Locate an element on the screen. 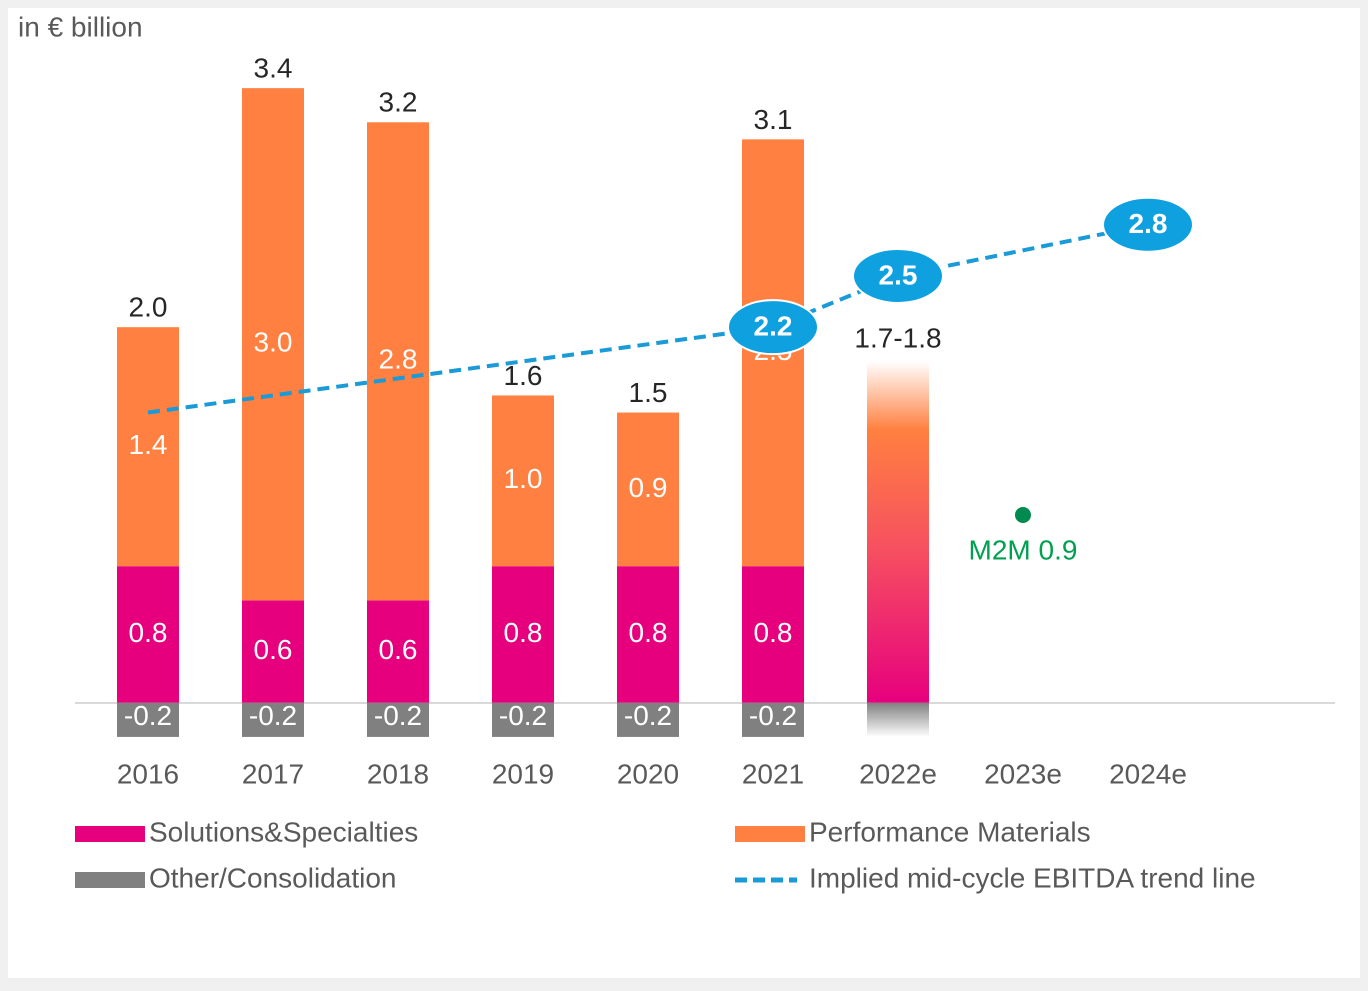  m2m-point is located at coordinates (1023, 514).